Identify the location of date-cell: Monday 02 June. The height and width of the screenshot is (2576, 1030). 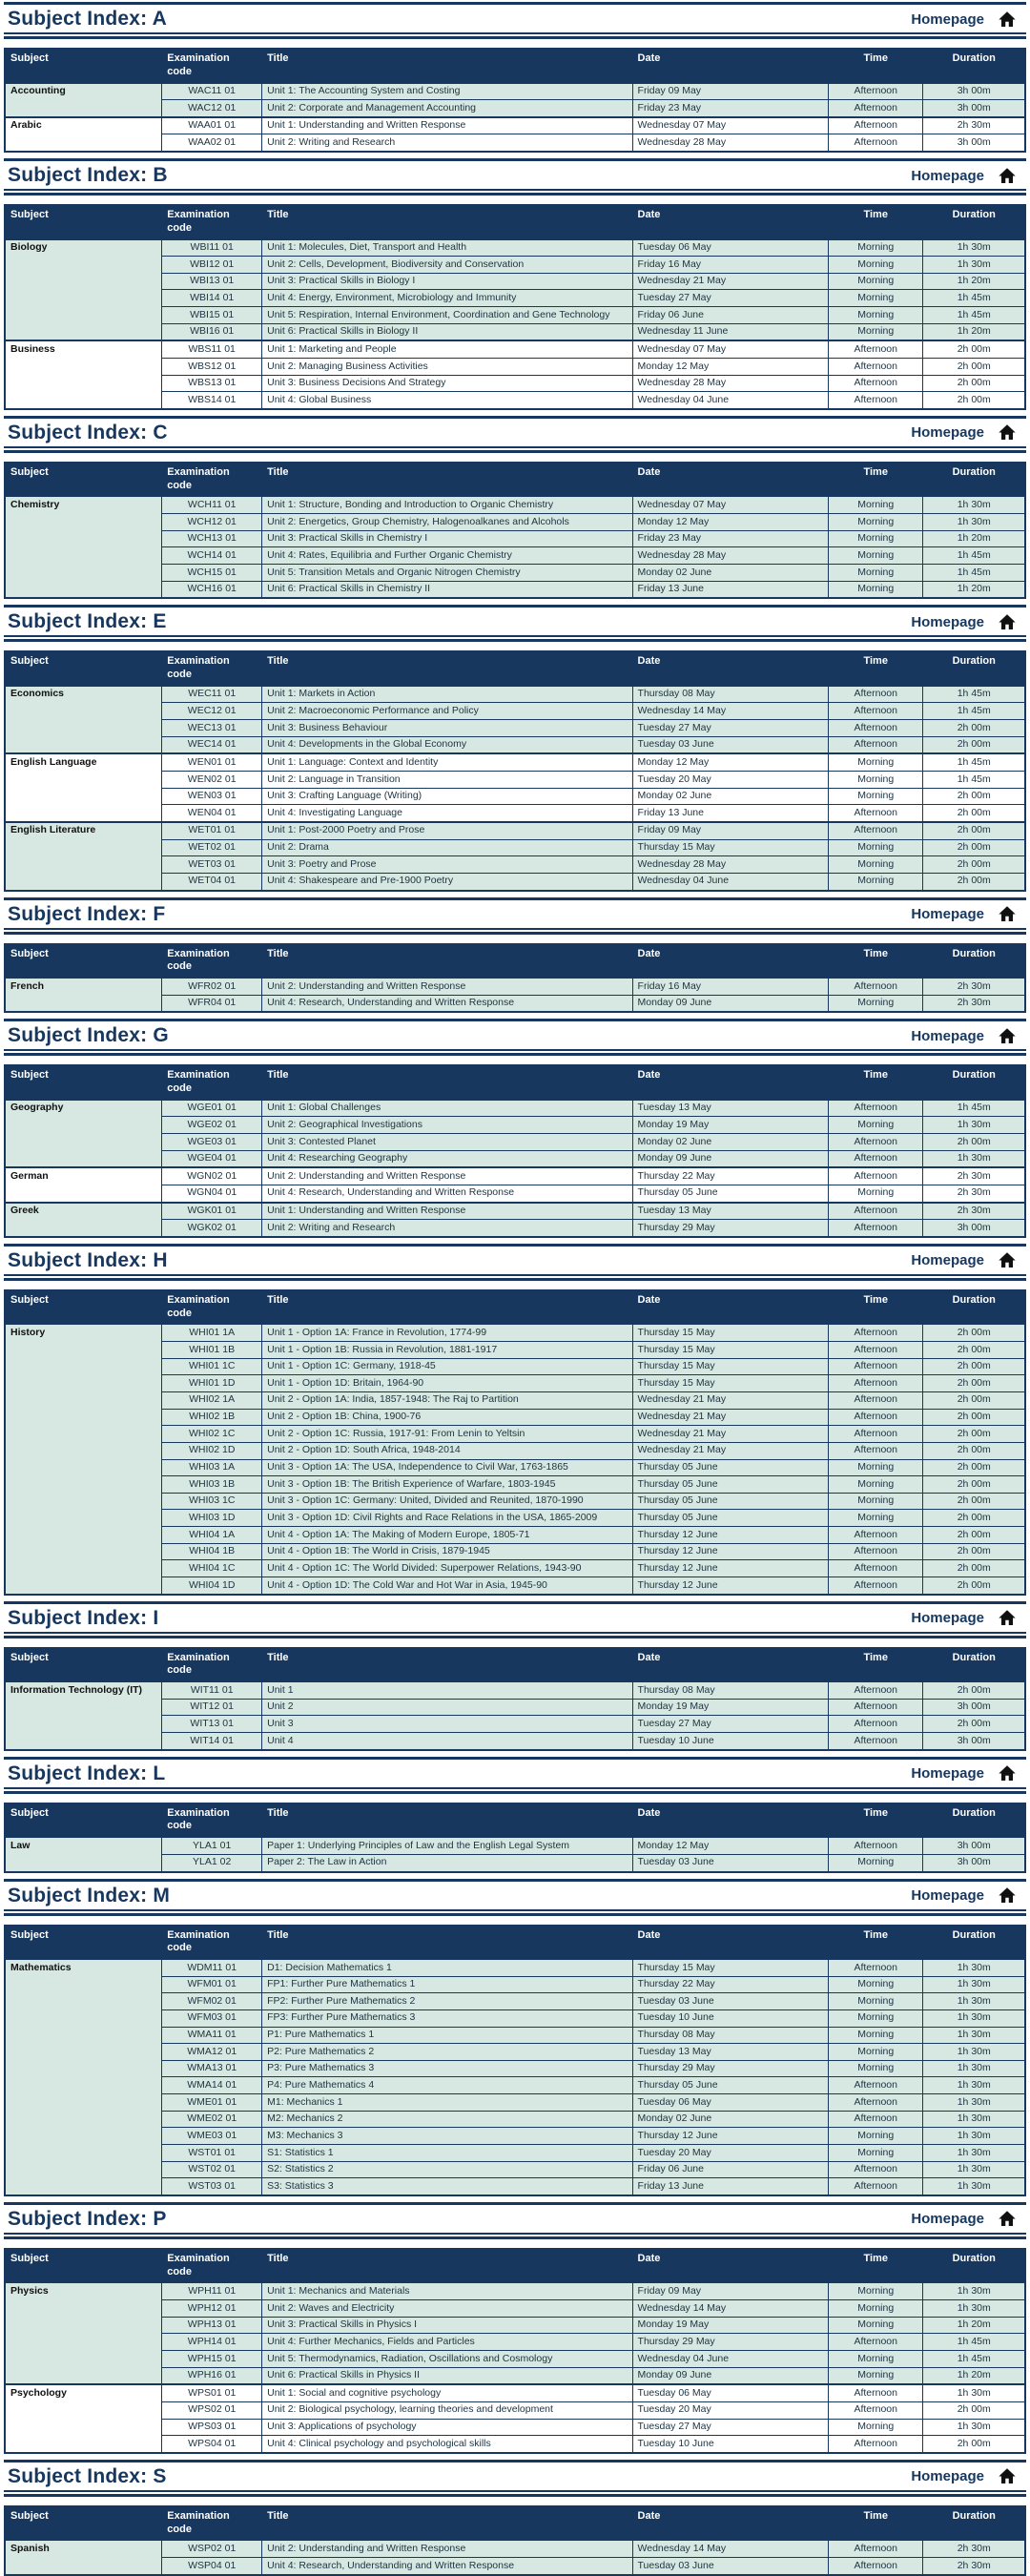
(730, 2119).